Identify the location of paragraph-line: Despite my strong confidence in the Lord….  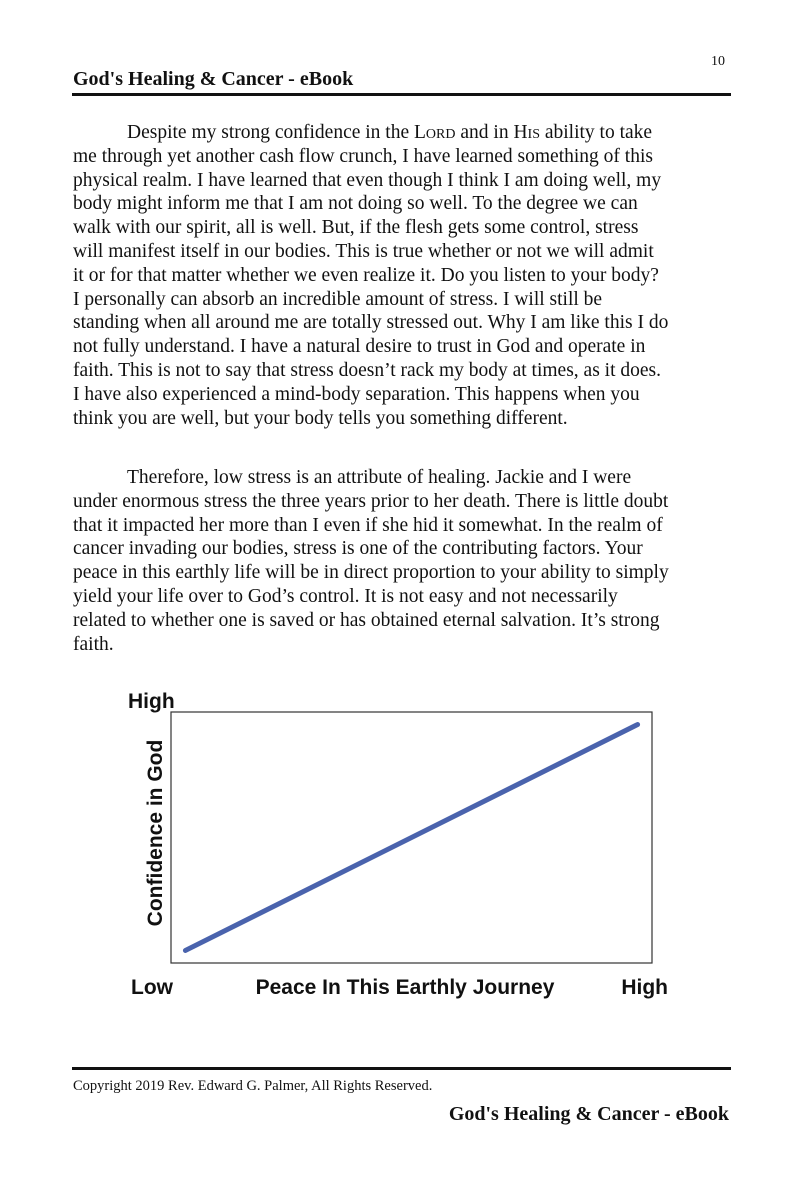
(370, 133).